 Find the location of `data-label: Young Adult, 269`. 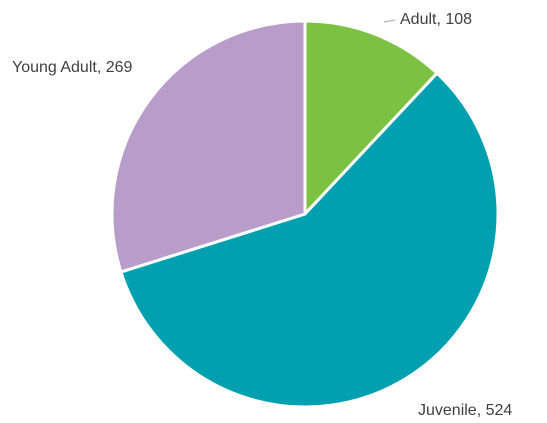

data-label: Young Adult, 269 is located at coordinates (72, 67).